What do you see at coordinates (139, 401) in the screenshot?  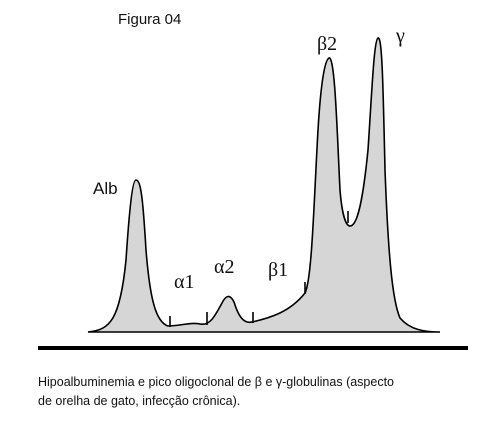 I see `caption-line: de orelha de gato, infecção crônica).` at bounding box center [139, 401].